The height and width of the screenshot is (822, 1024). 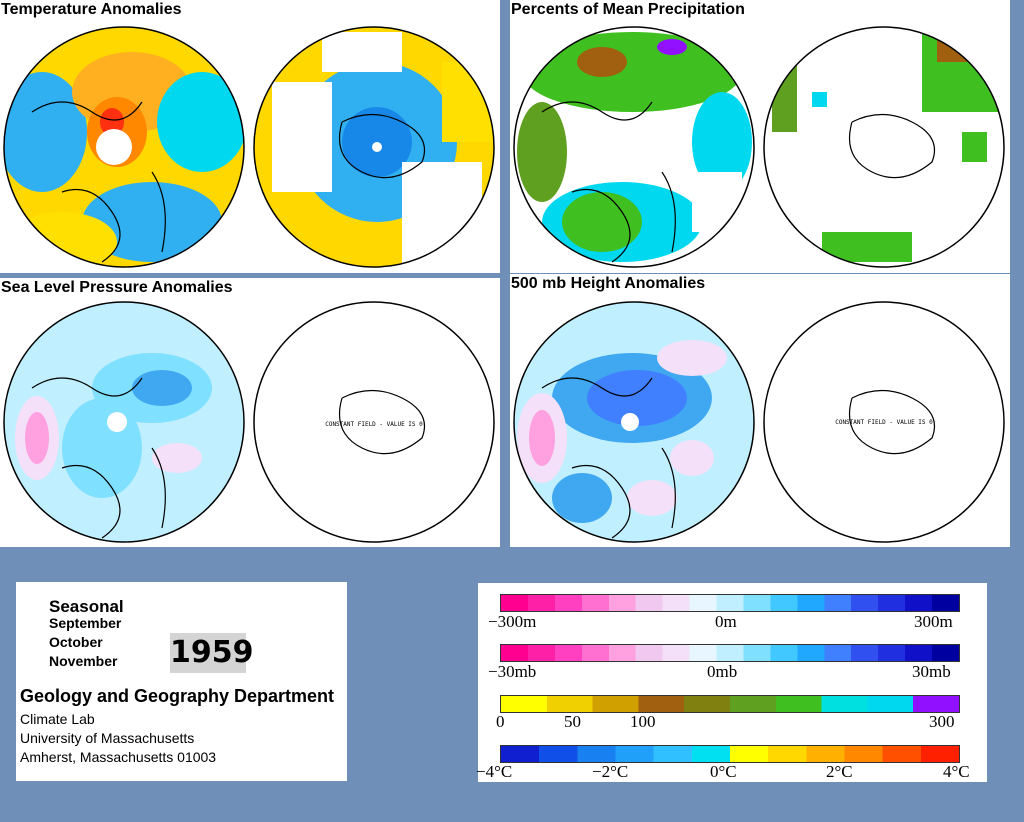 What do you see at coordinates (884, 147) in the screenshot?
I see `precip-south-globe` at bounding box center [884, 147].